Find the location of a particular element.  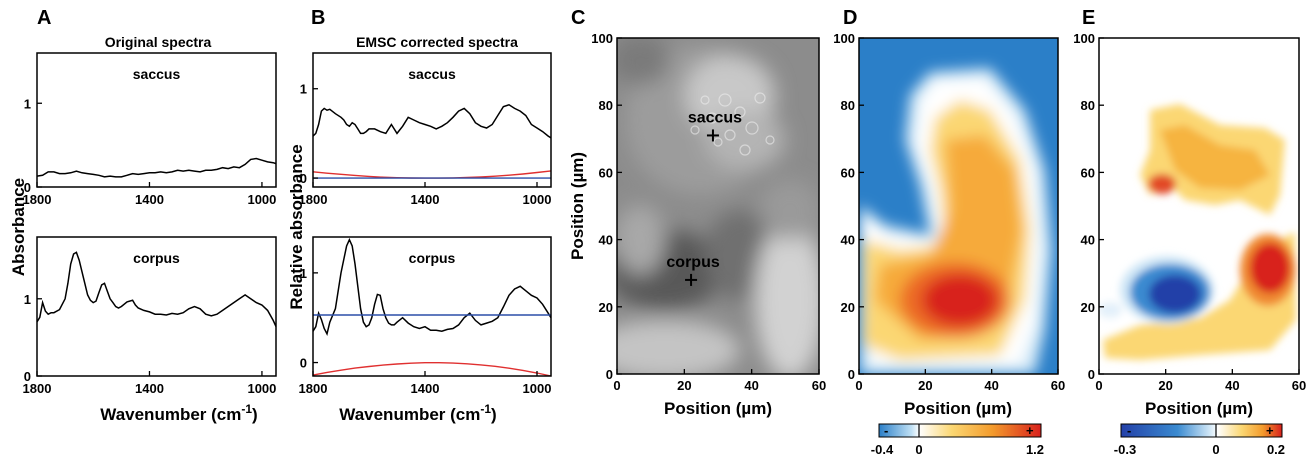

panel-letter-a: A is located at coordinates (44, 18).